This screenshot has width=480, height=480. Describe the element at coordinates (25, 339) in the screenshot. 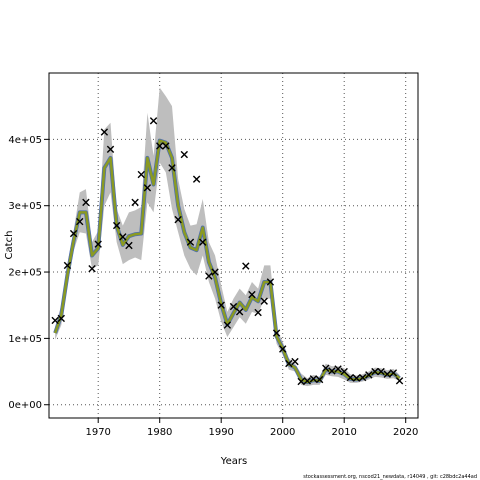

I see `y-tick-label: 1e+05` at that location.